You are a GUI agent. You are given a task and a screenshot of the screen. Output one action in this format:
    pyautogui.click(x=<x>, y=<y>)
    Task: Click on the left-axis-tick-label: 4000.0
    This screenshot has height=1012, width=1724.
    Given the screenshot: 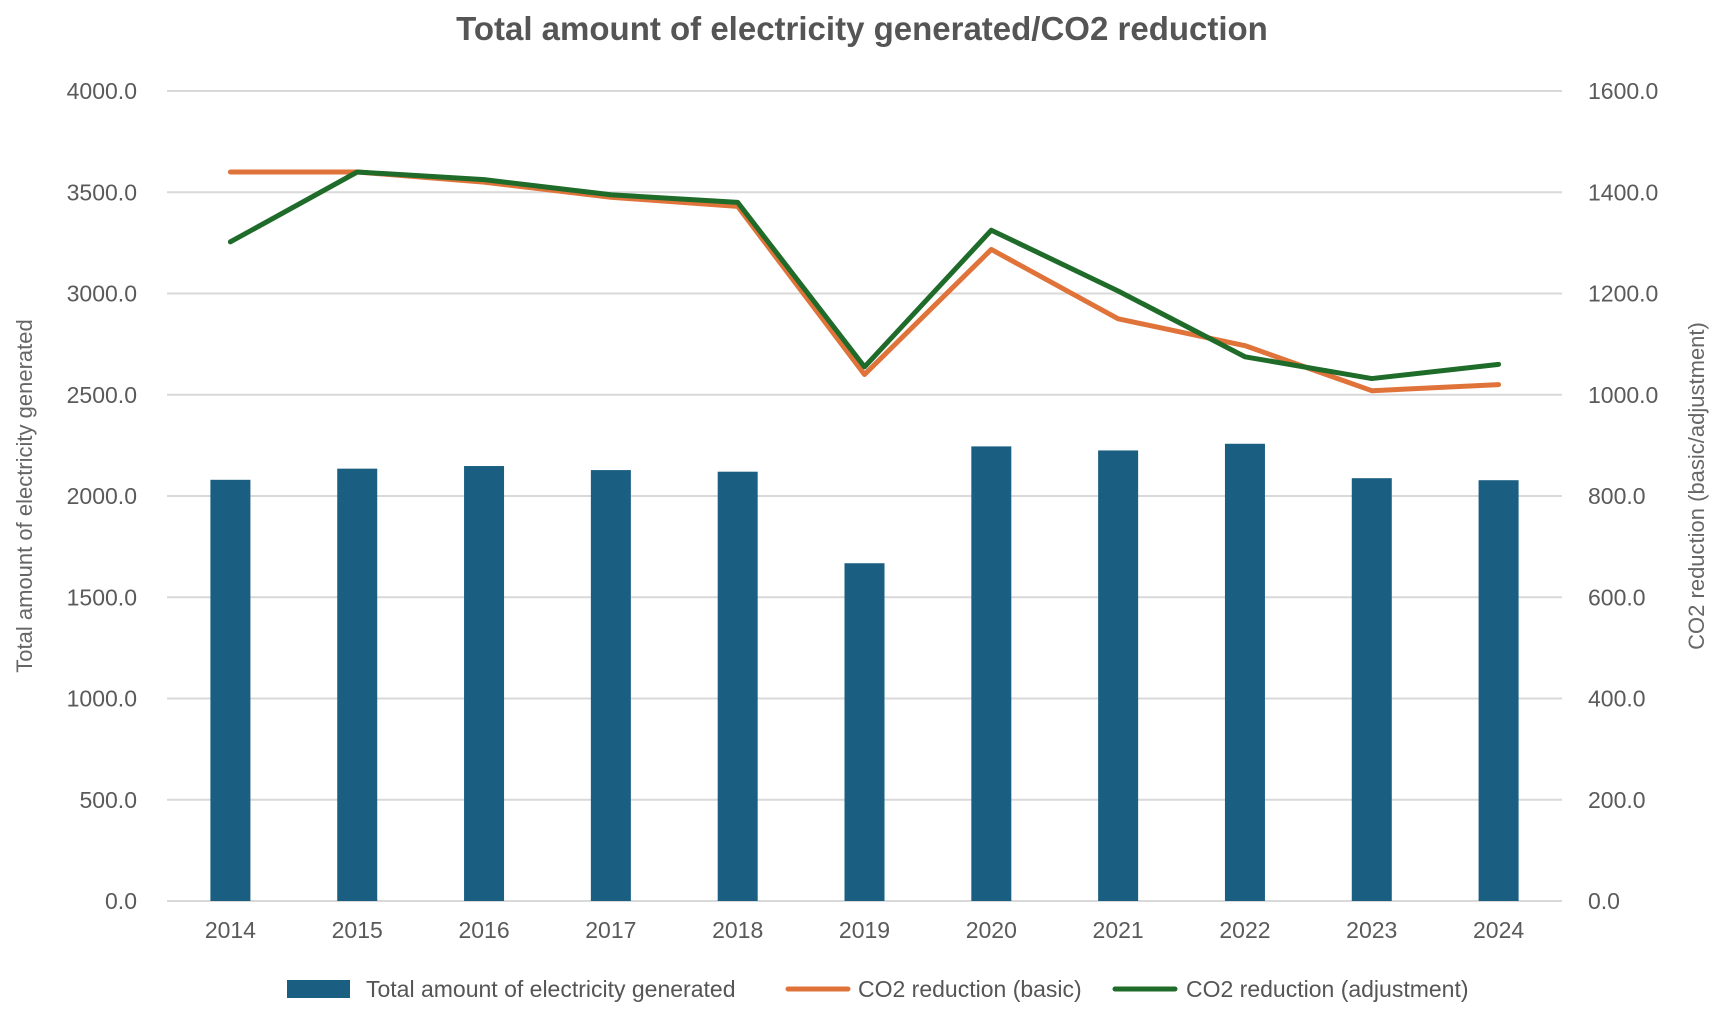 What is the action you would take?
    pyautogui.click(x=102, y=91)
    